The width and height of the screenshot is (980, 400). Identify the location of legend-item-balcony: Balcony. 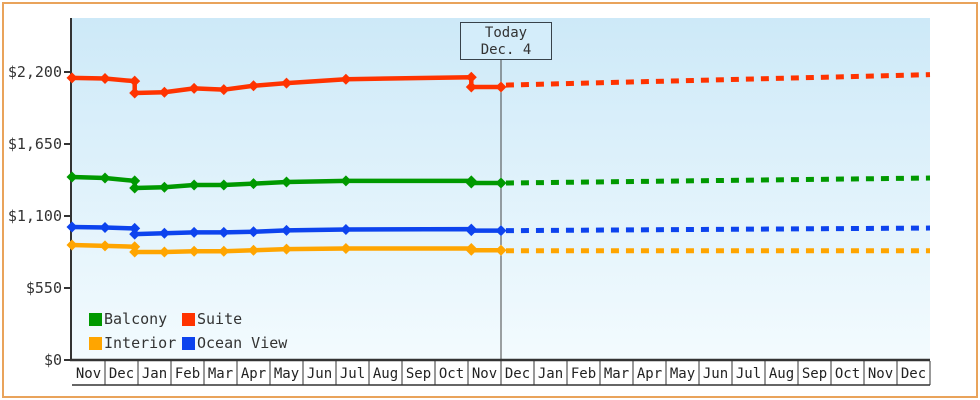
(135, 319).